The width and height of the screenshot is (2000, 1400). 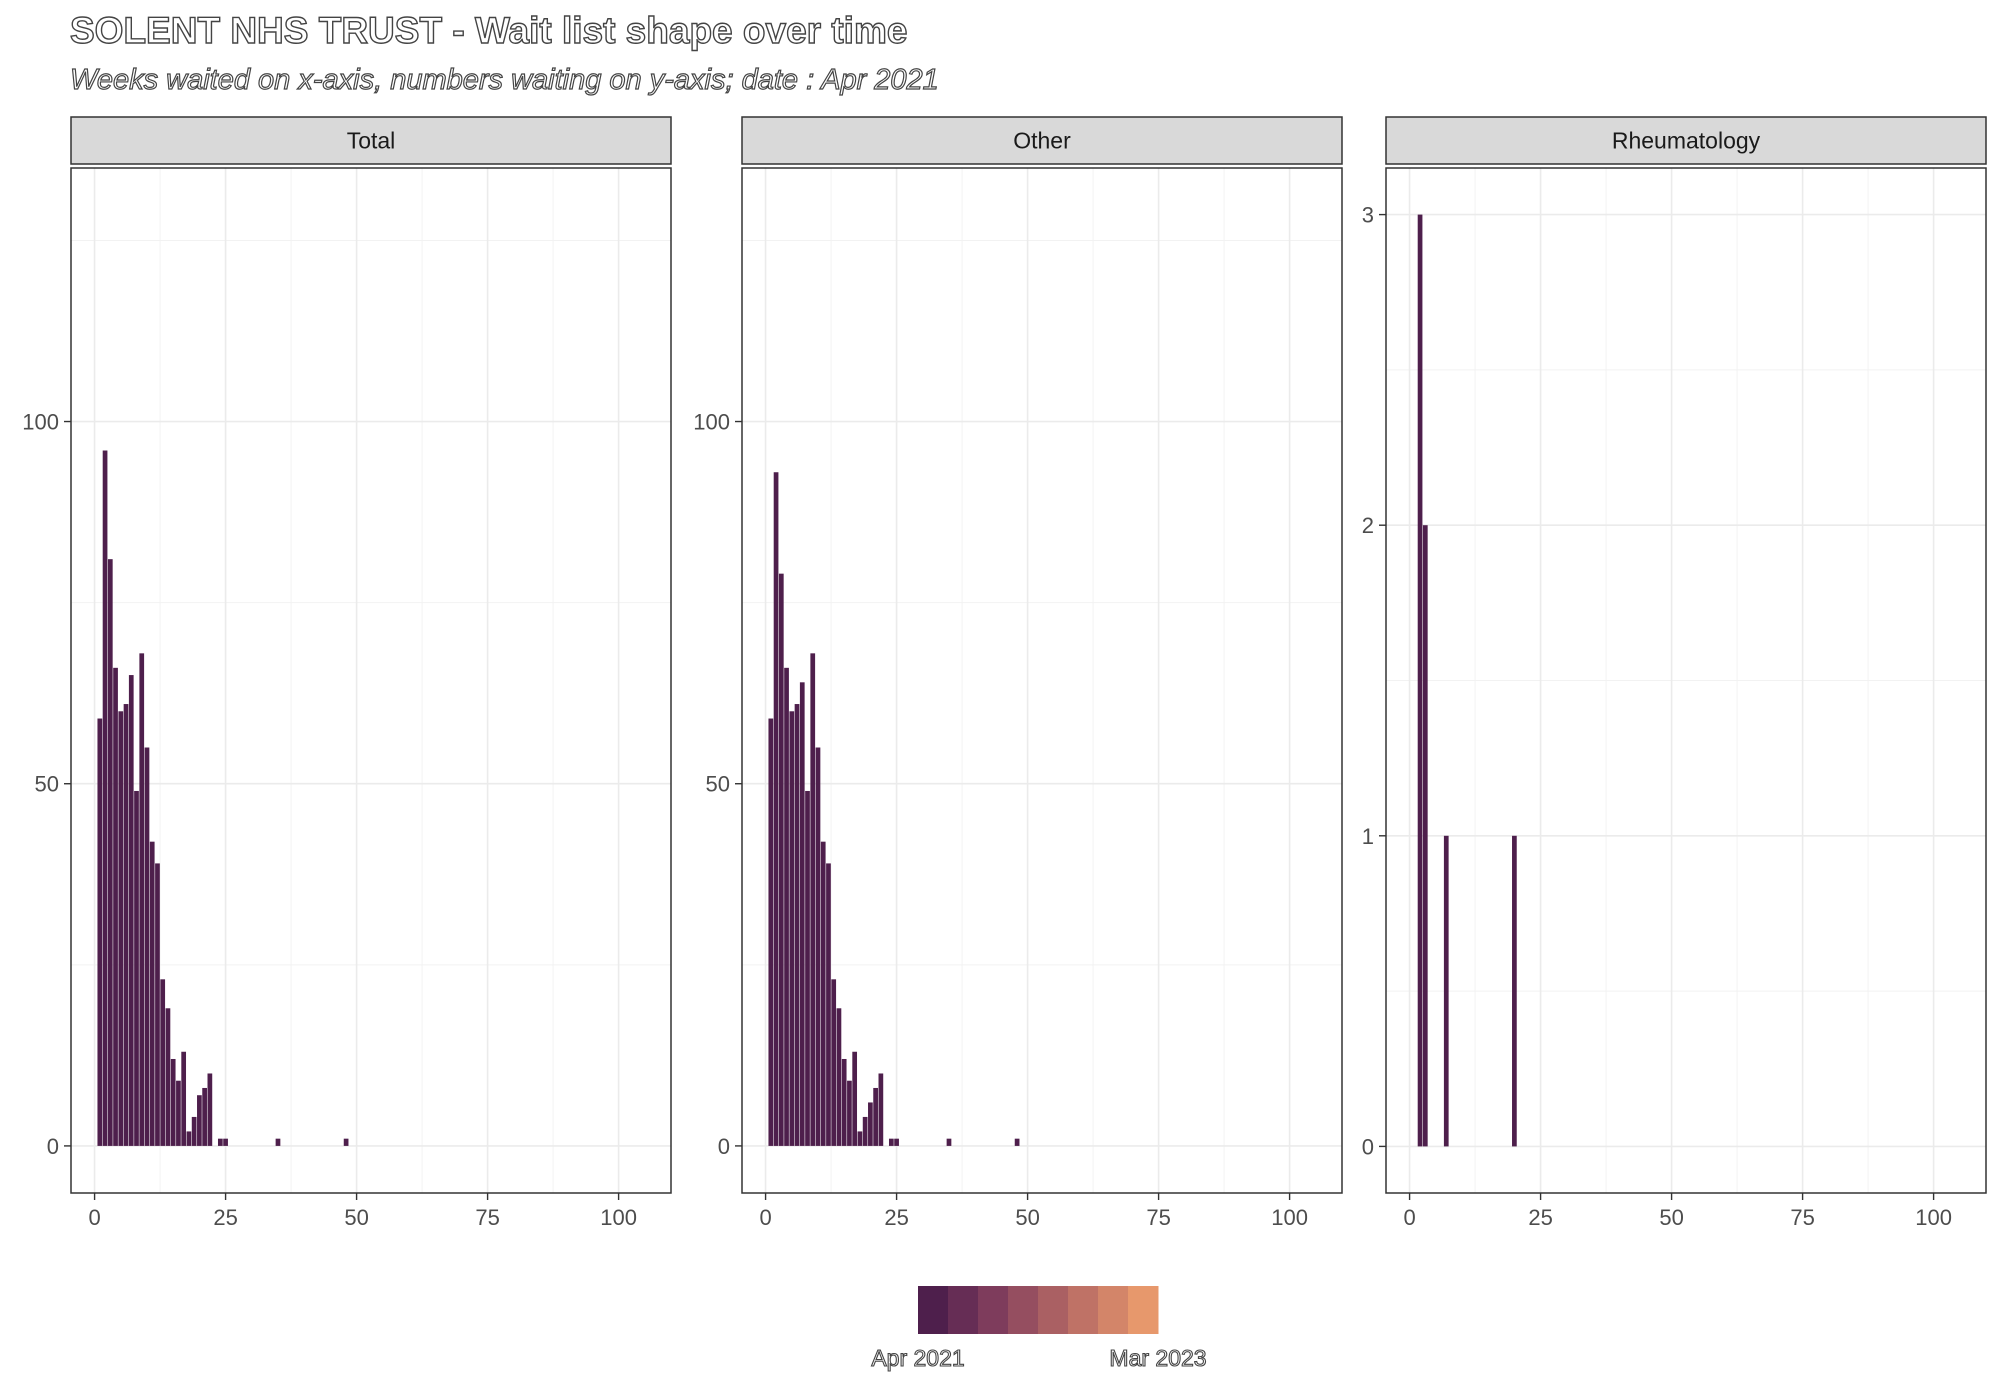 What do you see at coordinates (711, 422) in the screenshot?
I see `y-tick-label: 100` at bounding box center [711, 422].